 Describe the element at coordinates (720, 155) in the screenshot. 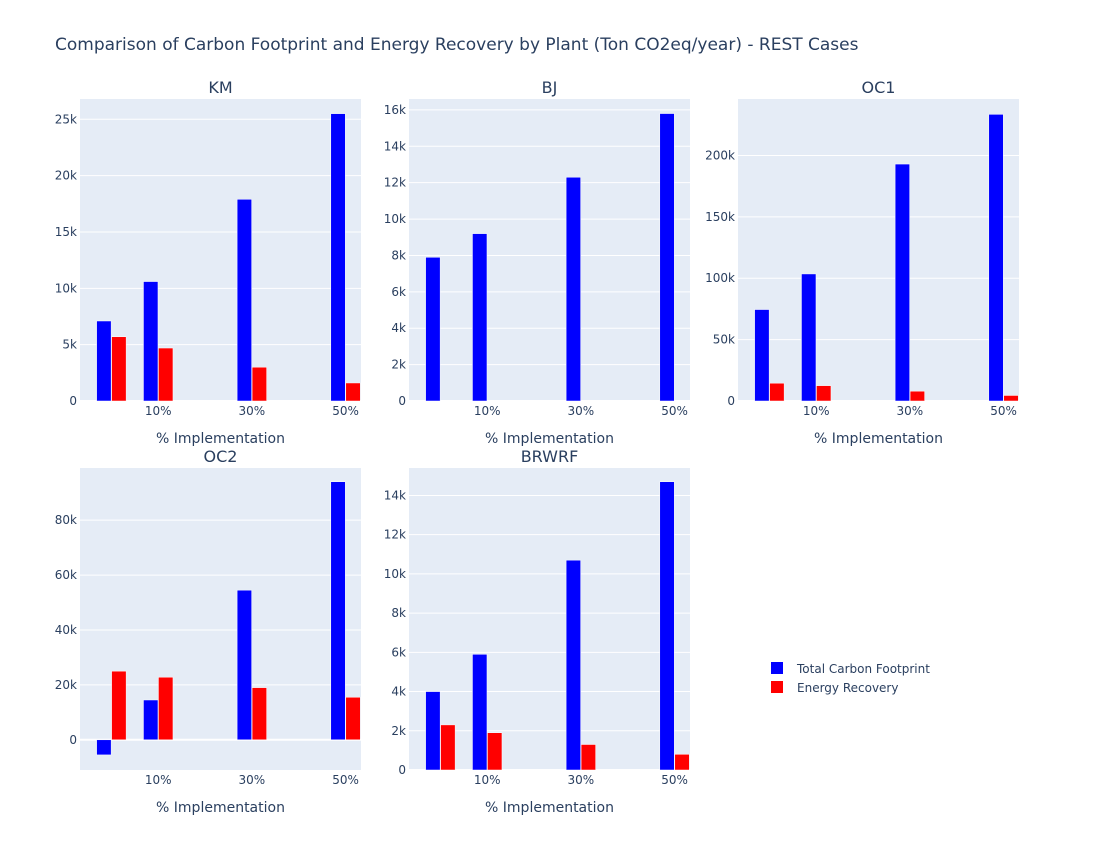

I see `y-tick-label: 200k` at that location.